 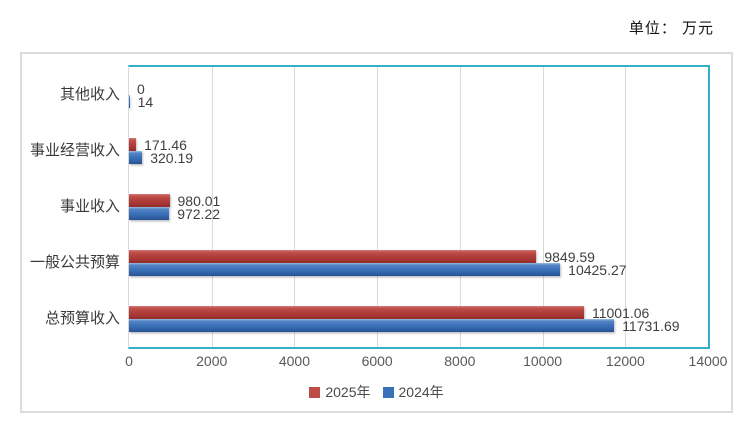 What do you see at coordinates (199, 214) in the screenshot?
I see `bar-value-label: 972.22` at bounding box center [199, 214].